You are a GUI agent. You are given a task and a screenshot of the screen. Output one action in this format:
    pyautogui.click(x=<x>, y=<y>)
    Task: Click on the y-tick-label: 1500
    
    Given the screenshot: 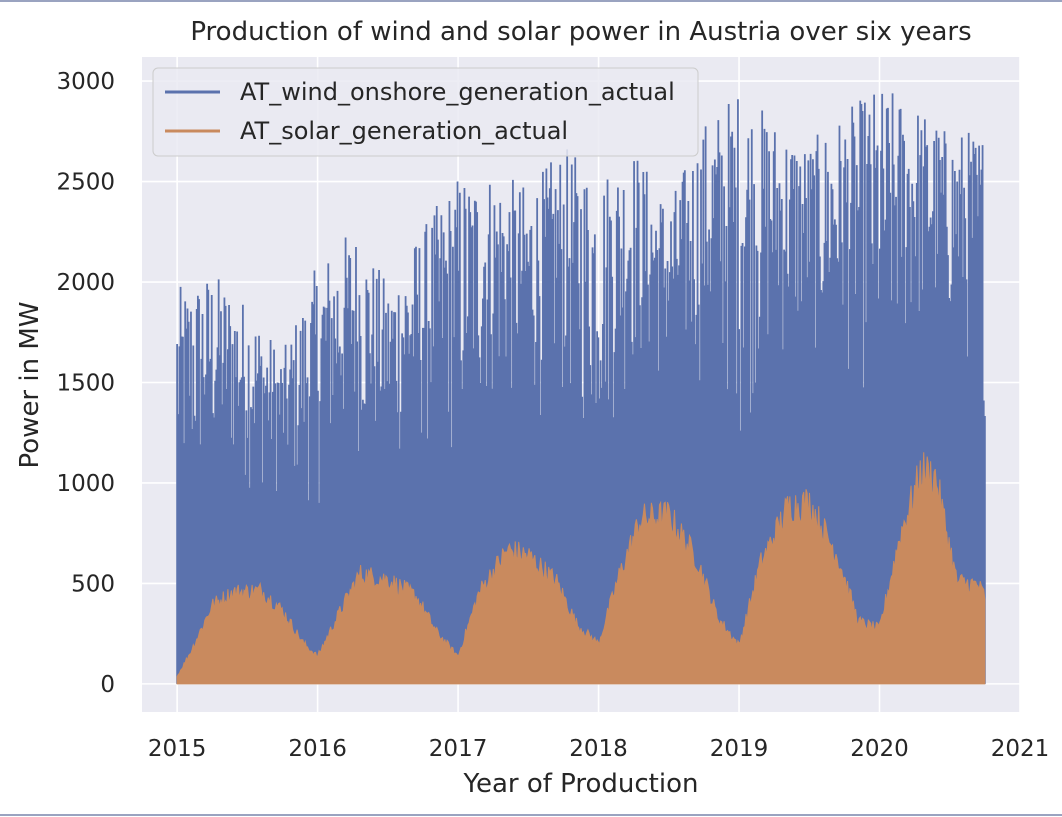 What is the action you would take?
    pyautogui.click(x=85, y=383)
    